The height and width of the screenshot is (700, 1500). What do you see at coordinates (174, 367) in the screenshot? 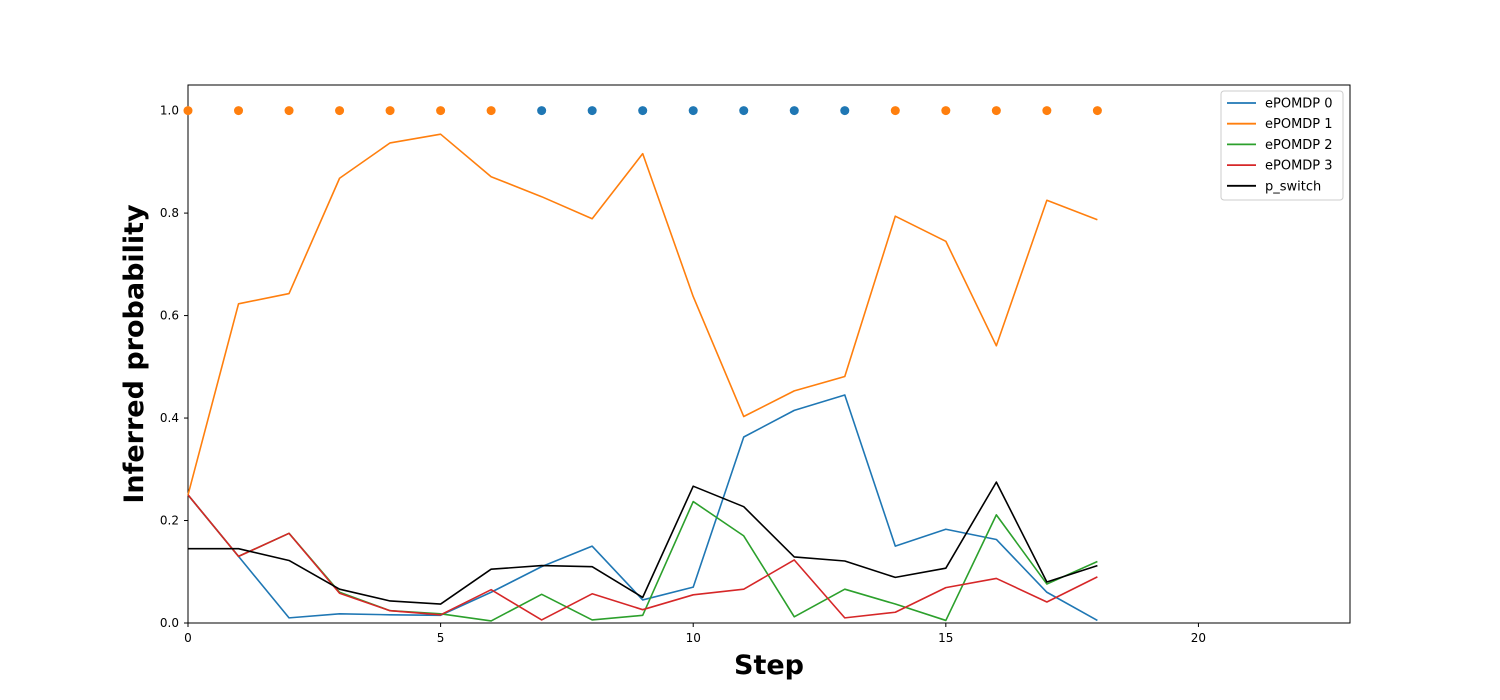
I see `y-axis-ticks: 0.0 0.2 0.4 0.6 0.8 1.0` at bounding box center [174, 367].